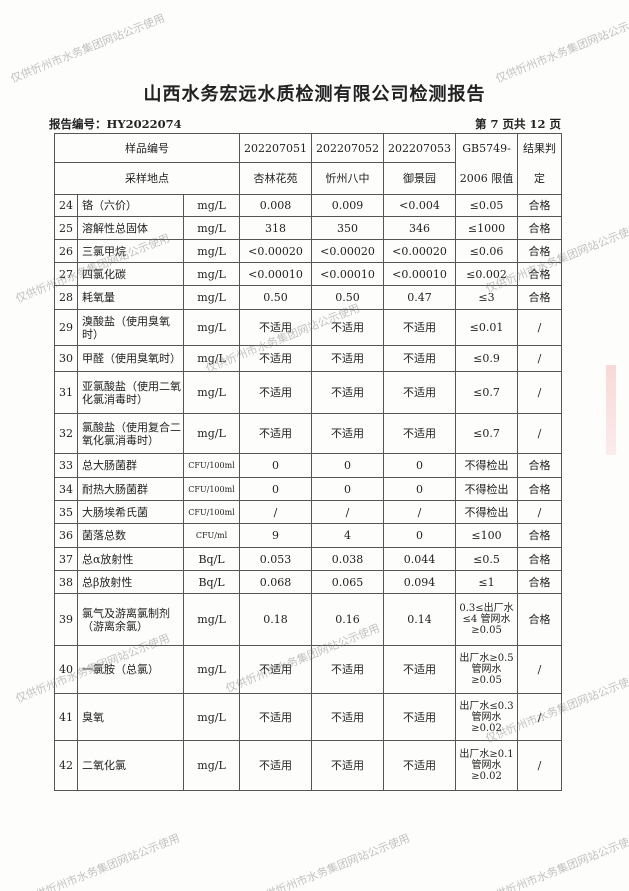 This screenshot has height=891, width=629. I want to click on value-2: <0.00010, so click(348, 274).